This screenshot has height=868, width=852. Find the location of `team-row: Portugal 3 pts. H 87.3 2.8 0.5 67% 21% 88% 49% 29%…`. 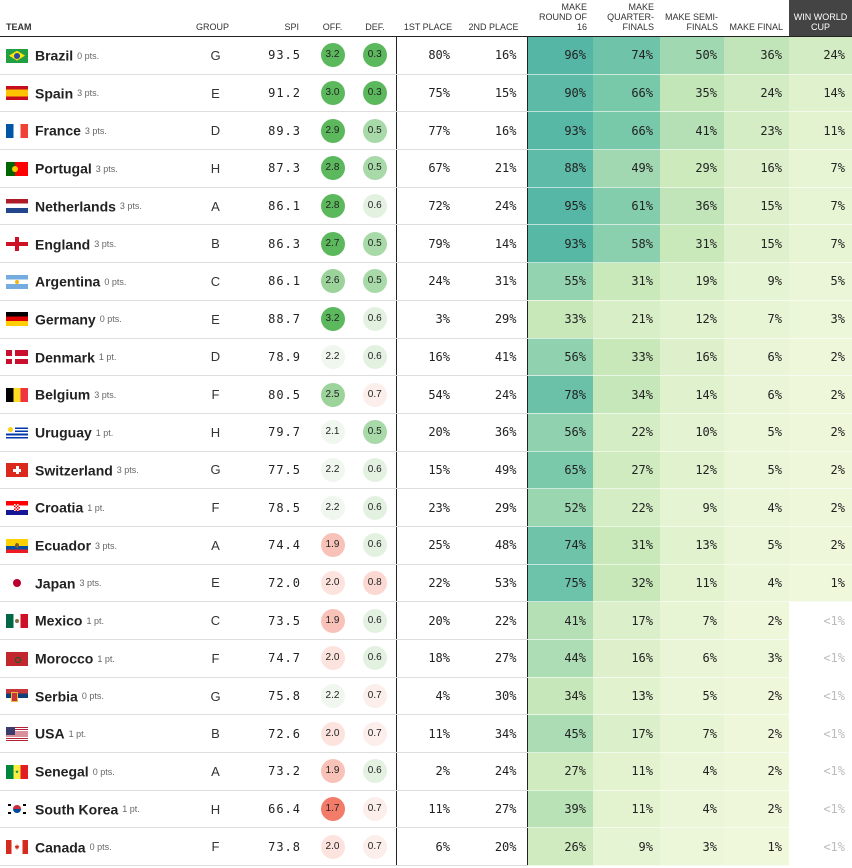

team-row: Portugal 3 pts. H 87.3 2.8 0.5 67% 21% 88% 49% 29%… is located at coordinates (426, 168).